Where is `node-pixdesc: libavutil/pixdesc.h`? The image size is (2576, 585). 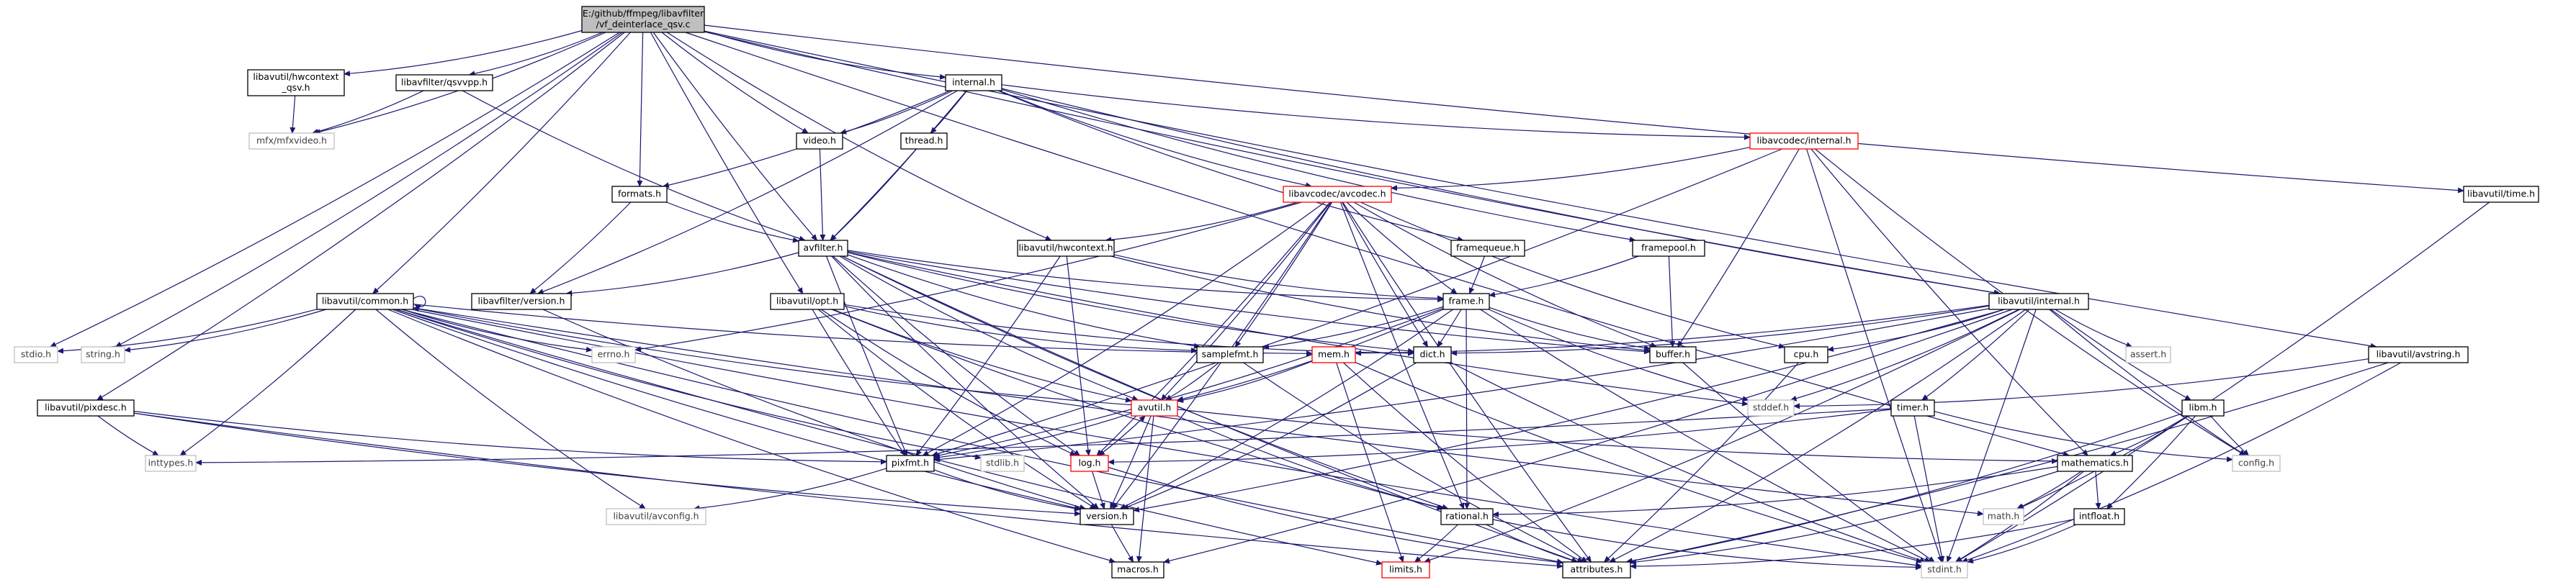
node-pixdesc: libavutil/pixdesc.h is located at coordinates (86, 408).